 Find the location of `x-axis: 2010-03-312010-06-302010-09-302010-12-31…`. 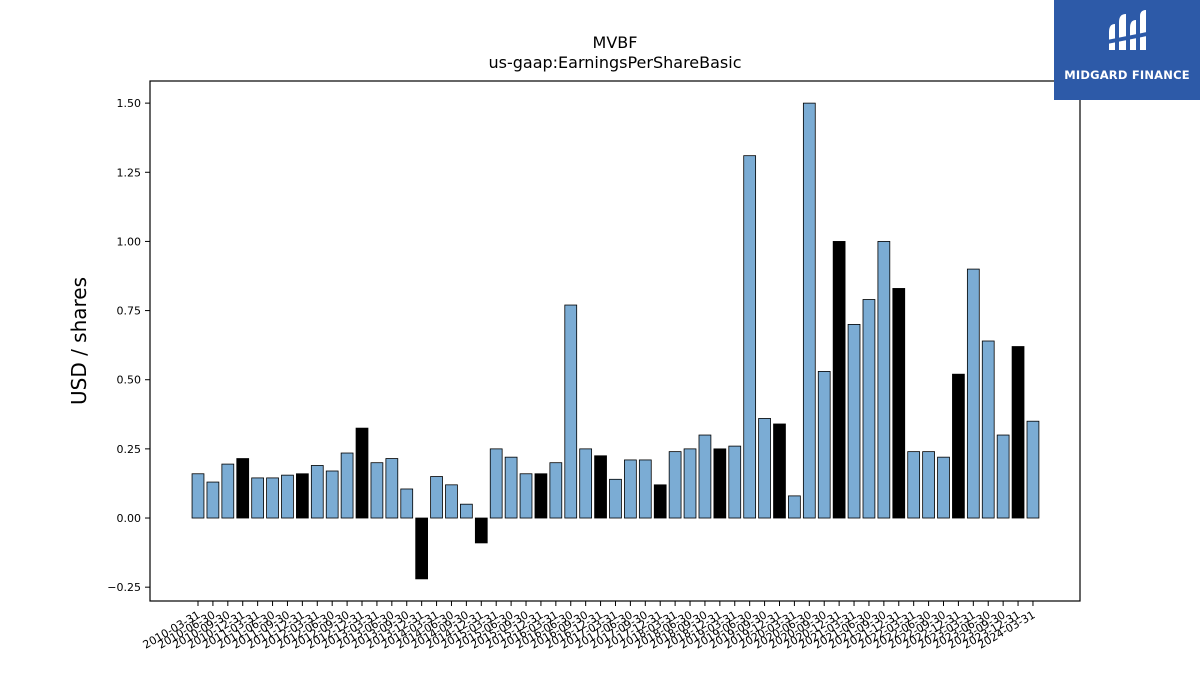

x-axis: 2010-03-312010-06-302010-09-302010-12-31… is located at coordinates (589, 626).